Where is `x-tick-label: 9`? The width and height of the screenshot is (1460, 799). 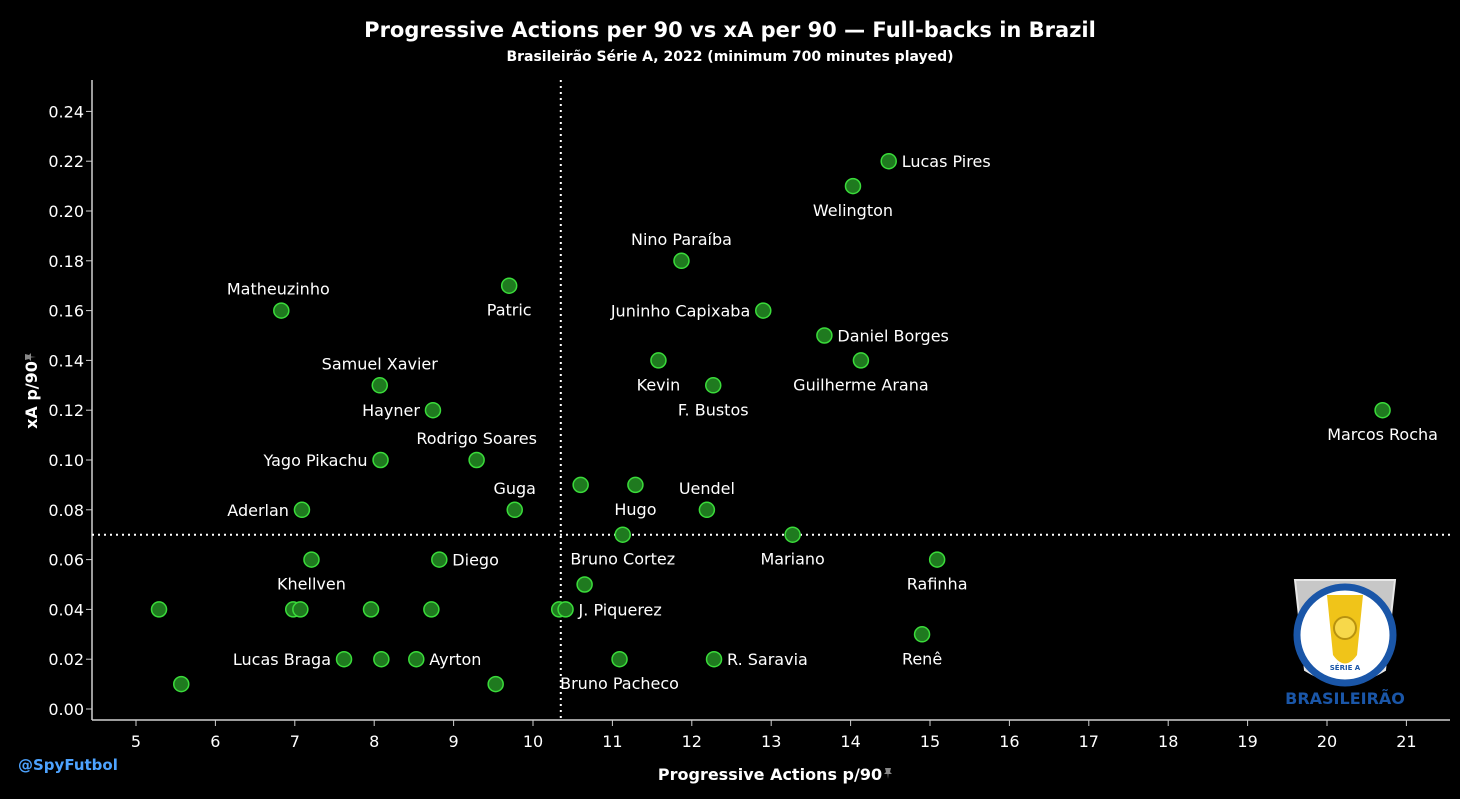 x-tick-label: 9 is located at coordinates (454, 741).